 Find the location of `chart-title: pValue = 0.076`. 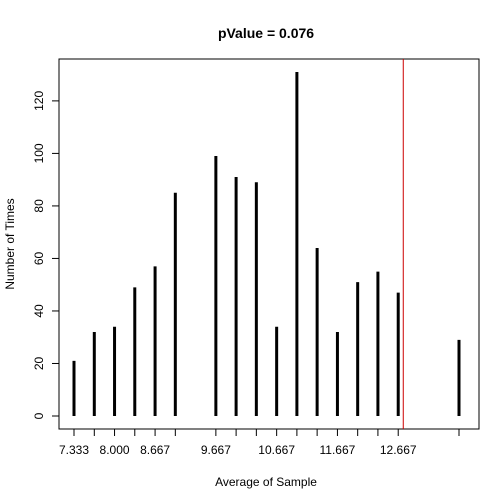

chart-title: pValue = 0.076 is located at coordinates (266, 33).